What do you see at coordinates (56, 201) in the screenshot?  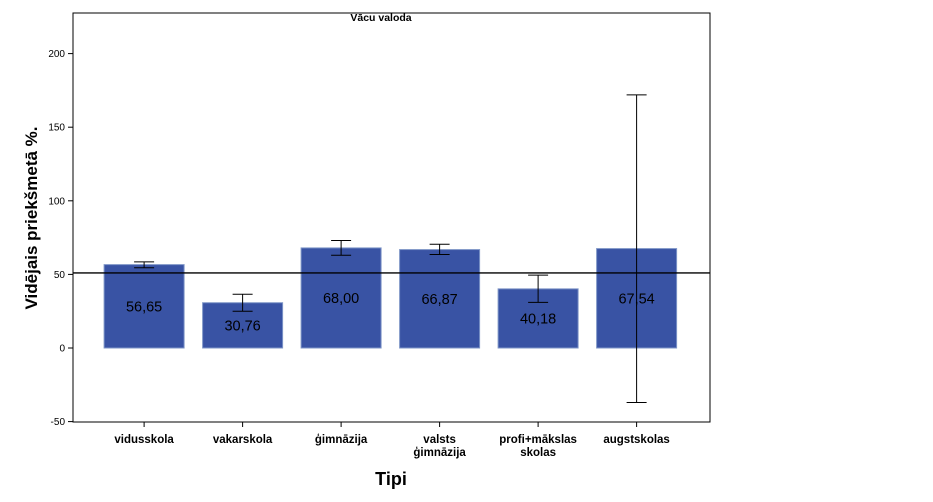 I see `y-tick-label: 100` at bounding box center [56, 201].